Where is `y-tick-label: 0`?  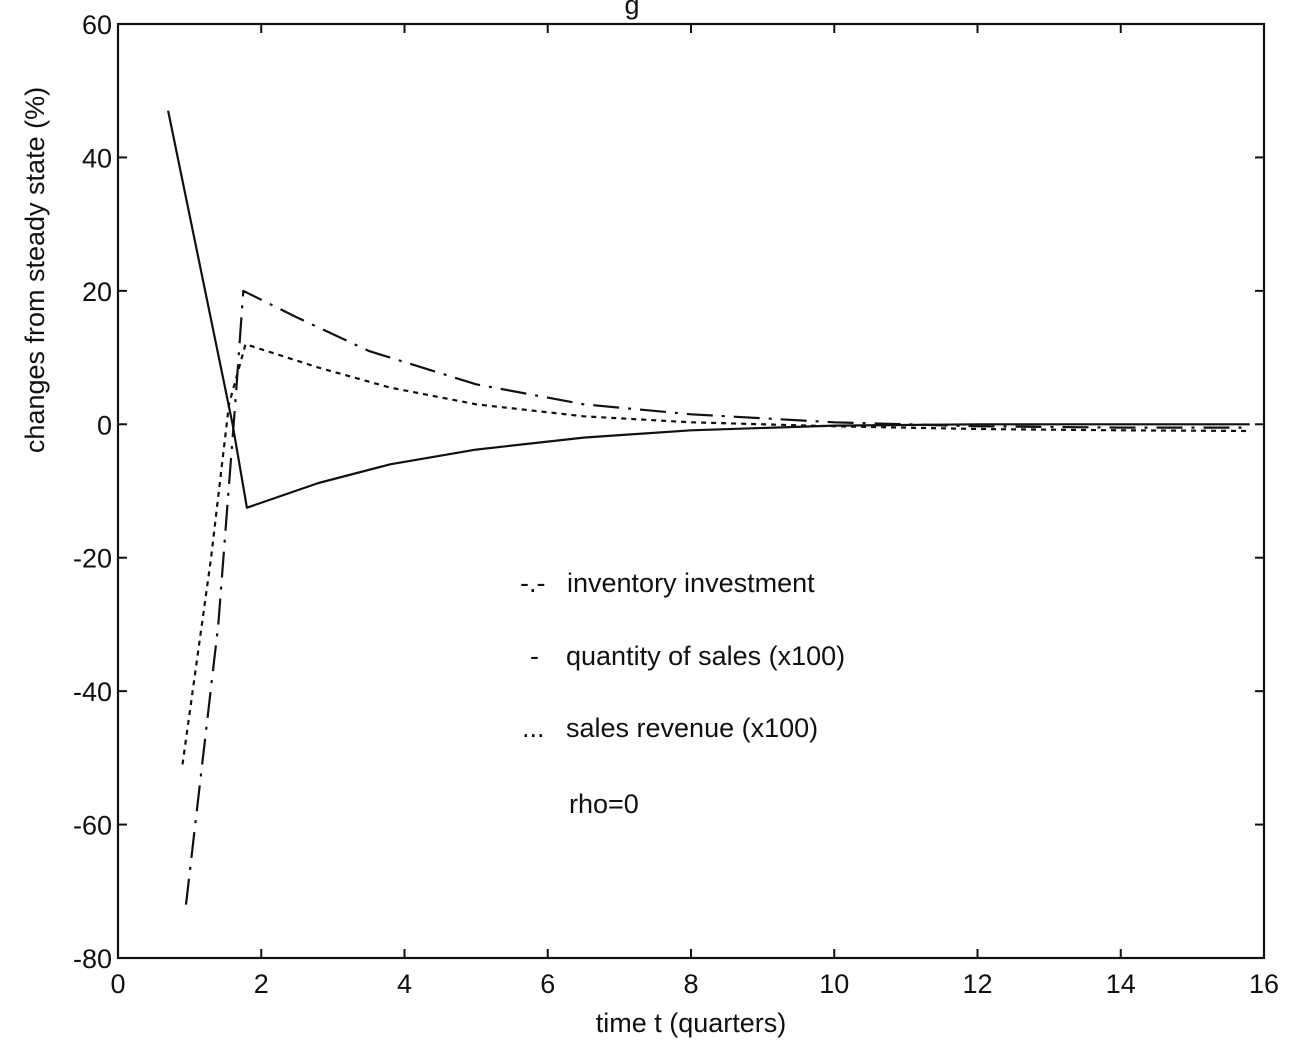
y-tick-label: 0 is located at coordinates (104, 425).